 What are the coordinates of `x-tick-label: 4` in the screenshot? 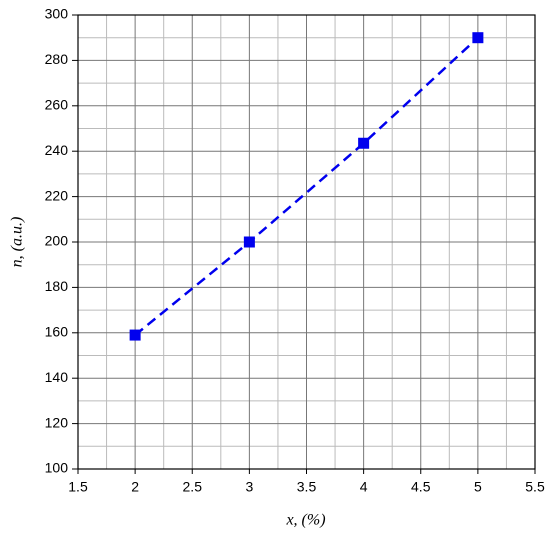 It's located at (364, 487).